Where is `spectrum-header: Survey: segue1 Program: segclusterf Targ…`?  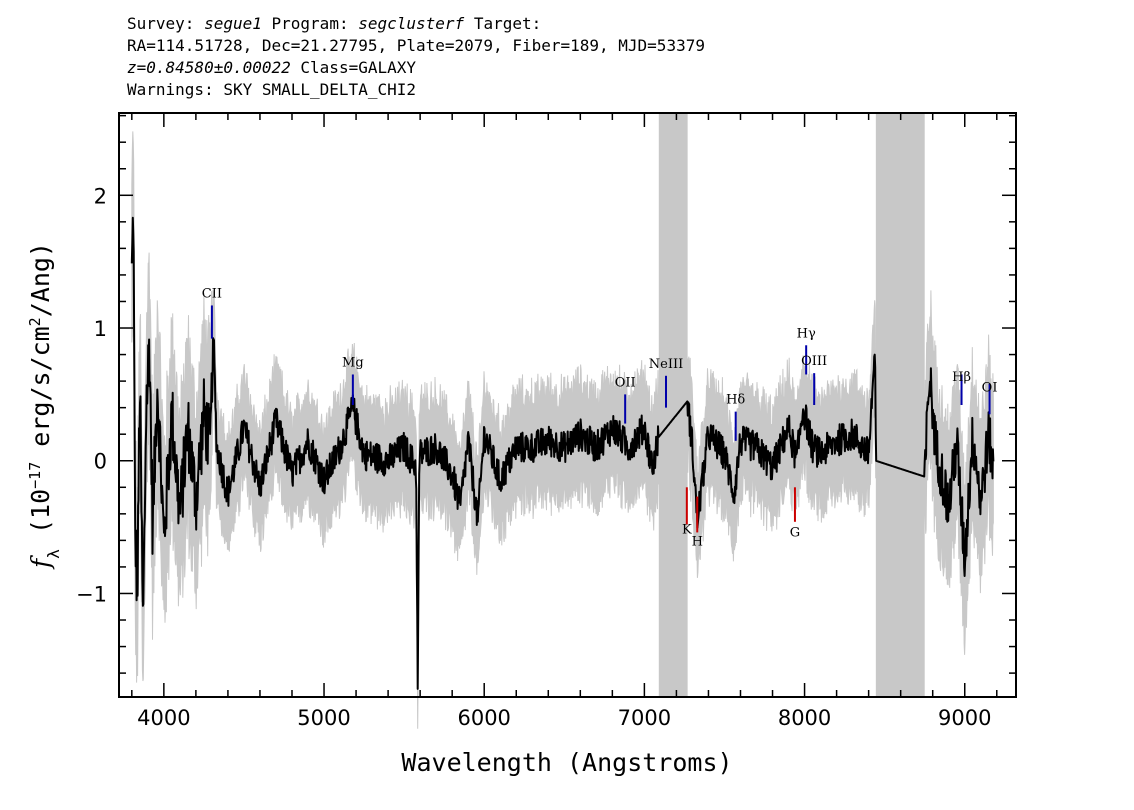
spectrum-header: Survey: segue1 Program: segclusterf Targ… is located at coordinates (416, 57).